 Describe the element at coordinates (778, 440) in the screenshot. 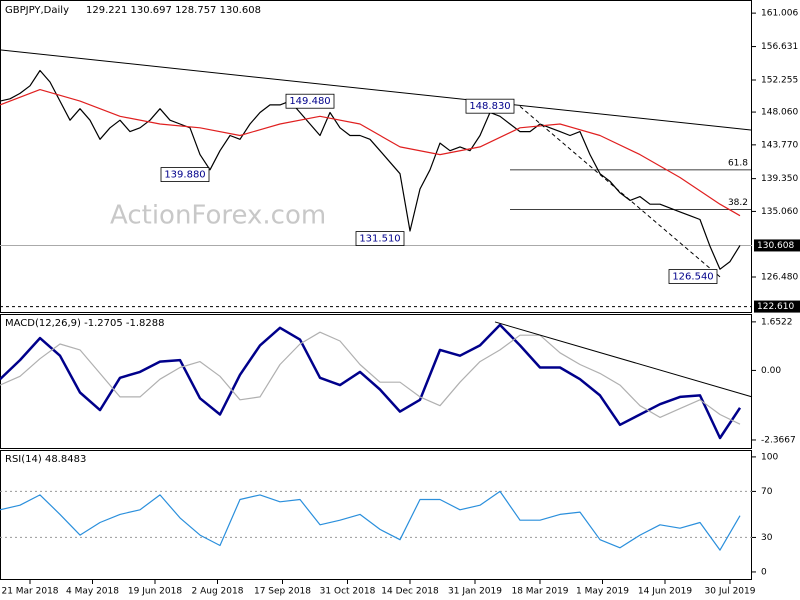

I see `y-tick-label: -2.3667` at that location.